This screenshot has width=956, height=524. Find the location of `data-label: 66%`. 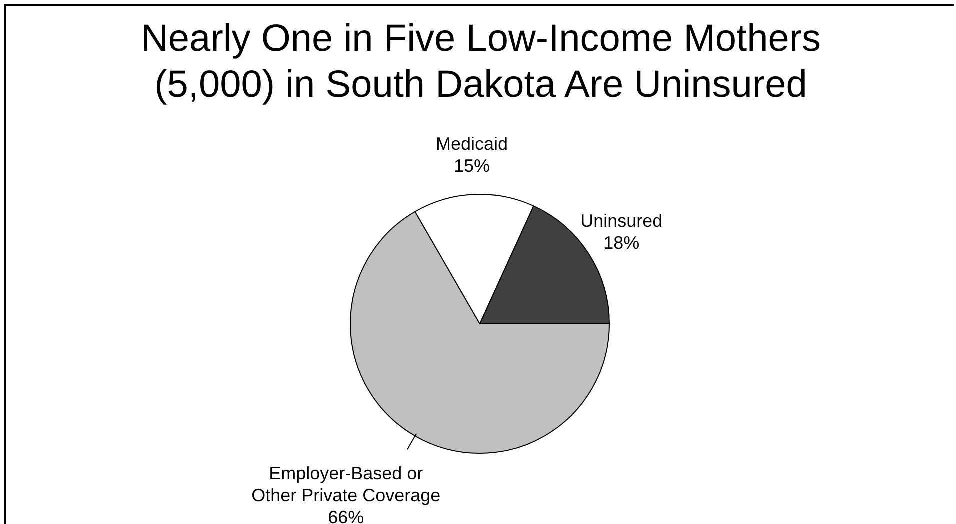

data-label: 66% is located at coordinates (346, 516).